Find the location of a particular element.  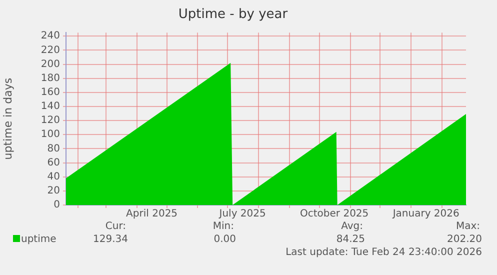

y-tick-label: 180 is located at coordinates (50, 78).